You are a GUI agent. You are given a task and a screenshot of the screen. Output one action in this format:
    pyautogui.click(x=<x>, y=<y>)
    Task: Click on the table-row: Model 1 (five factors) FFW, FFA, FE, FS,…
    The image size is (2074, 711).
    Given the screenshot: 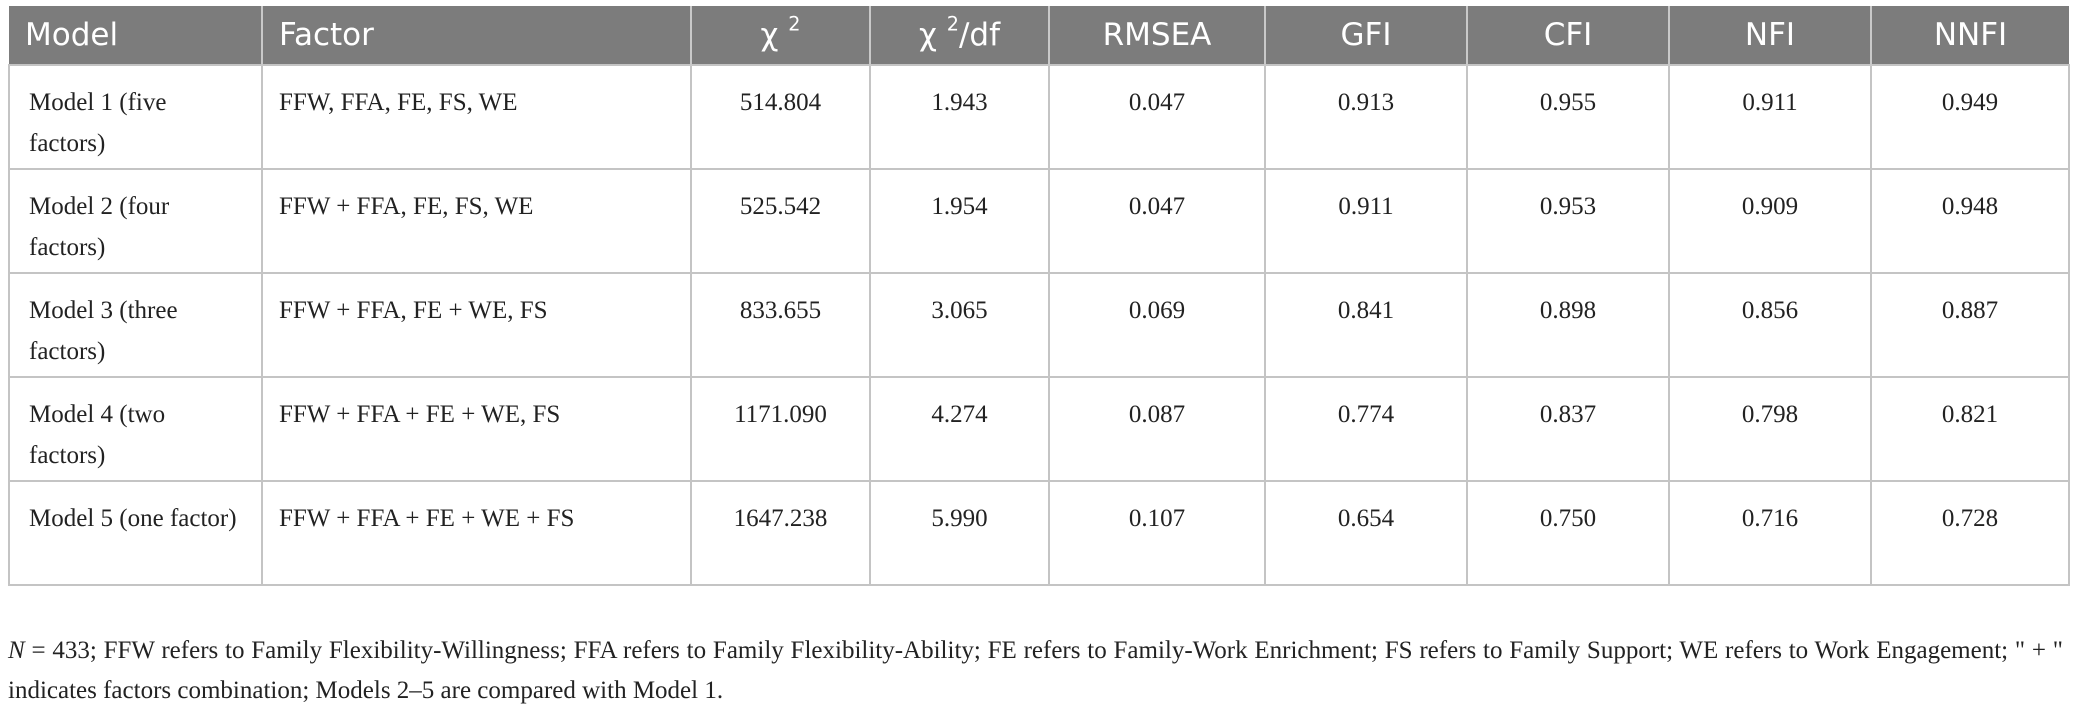 What is the action you would take?
    pyautogui.click(x=1039, y=117)
    